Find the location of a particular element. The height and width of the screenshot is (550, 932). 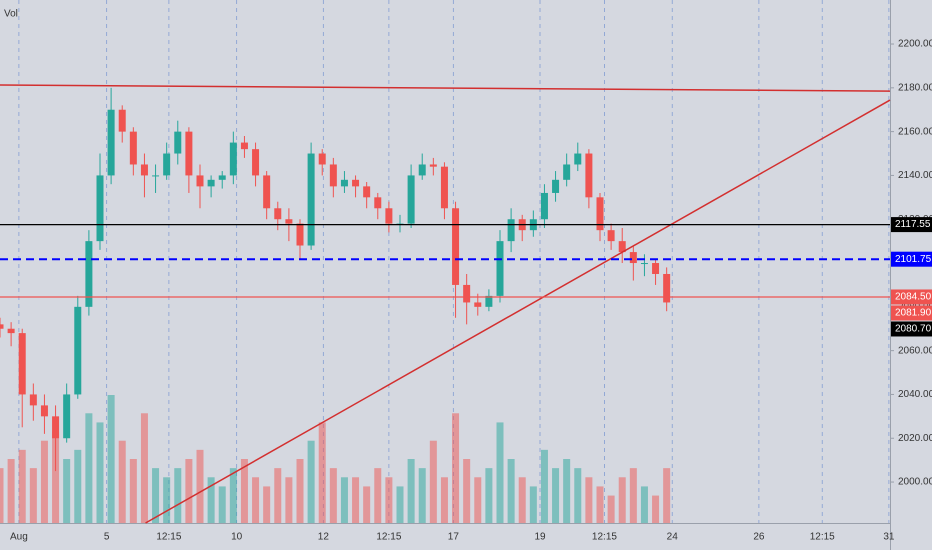

x-tick-label: 12:15 is located at coordinates (388, 537).